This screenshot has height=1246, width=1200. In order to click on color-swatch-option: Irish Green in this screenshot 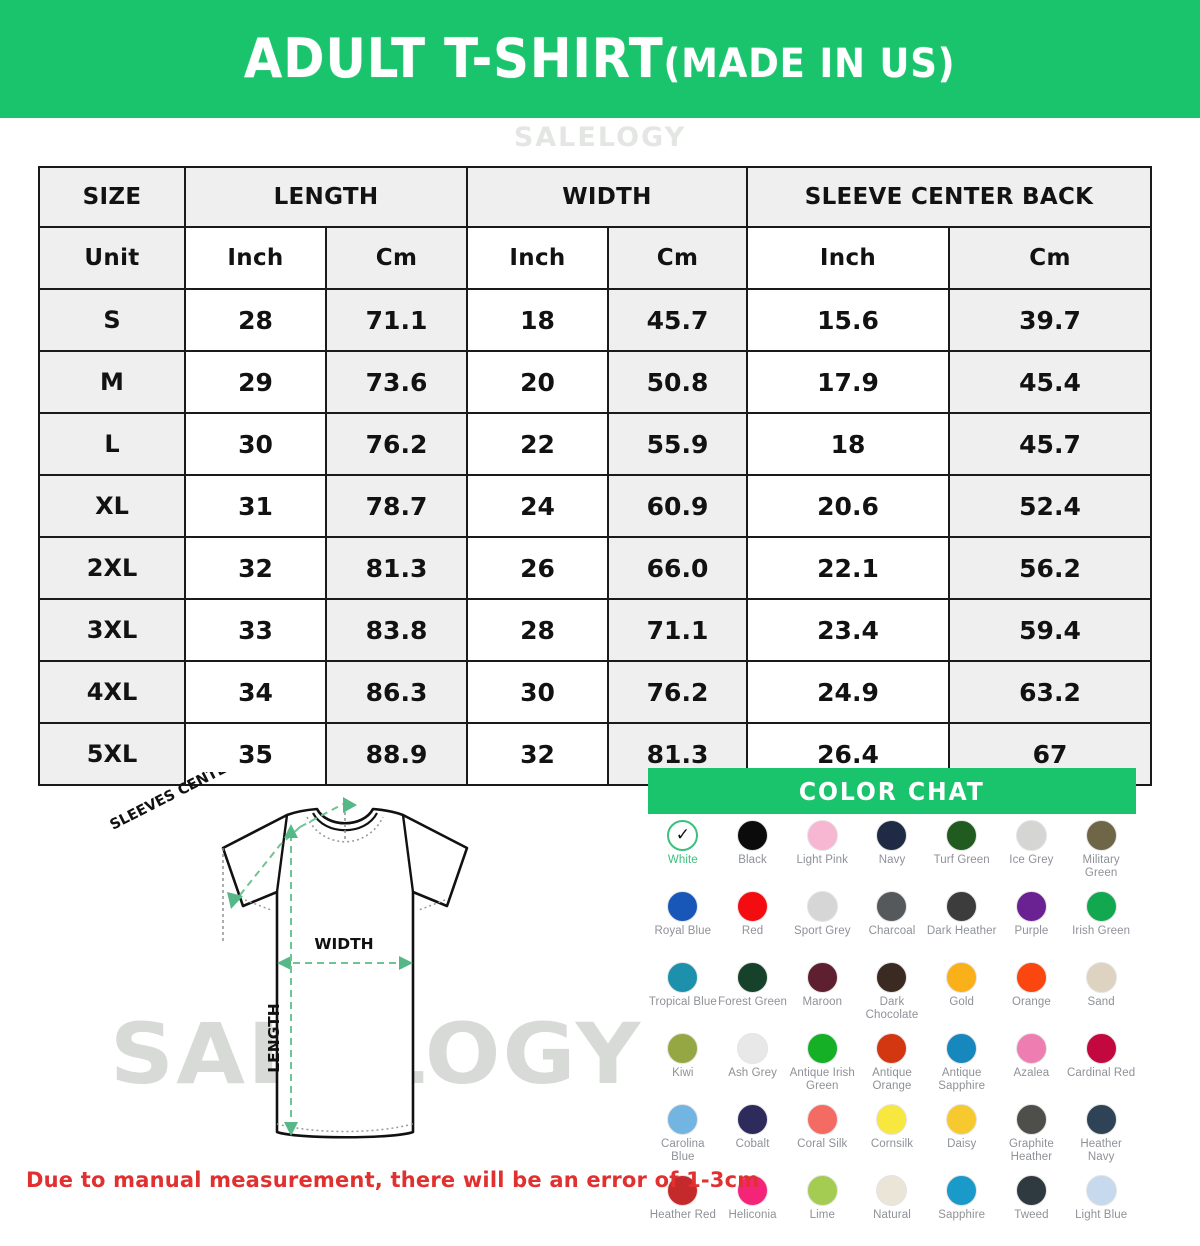, I will do `click(1101, 926)`.